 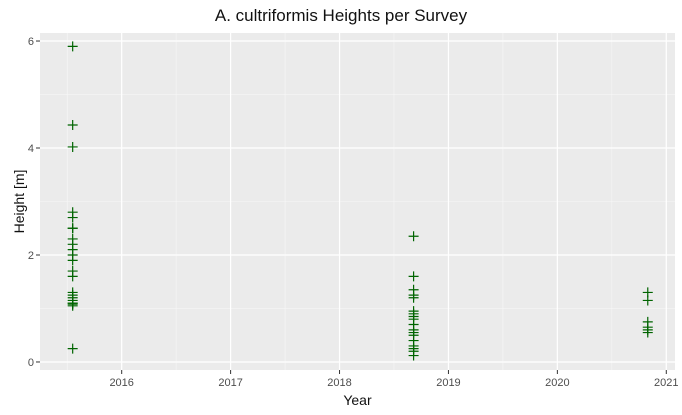 What do you see at coordinates (448, 383) in the screenshot?
I see `x-tick-label: 2019` at bounding box center [448, 383].